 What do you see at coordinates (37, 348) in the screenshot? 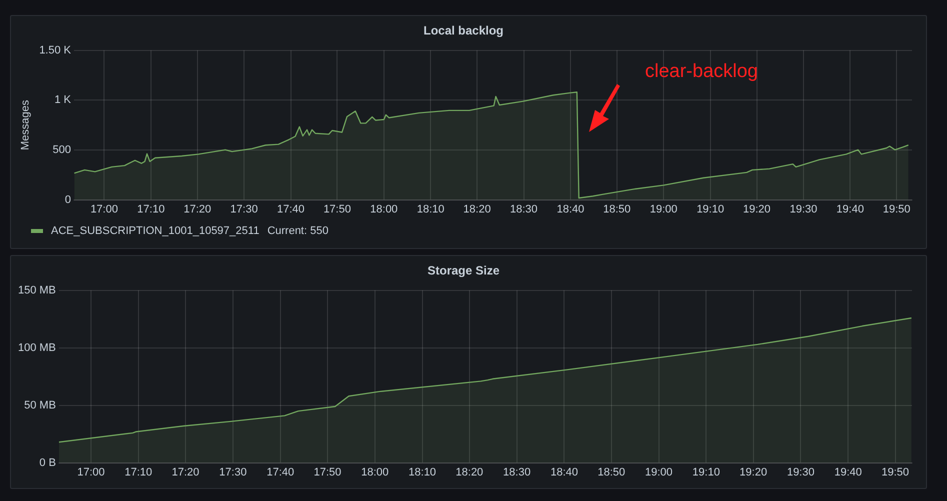
I see `y-tick-label: 100 MB` at bounding box center [37, 348].